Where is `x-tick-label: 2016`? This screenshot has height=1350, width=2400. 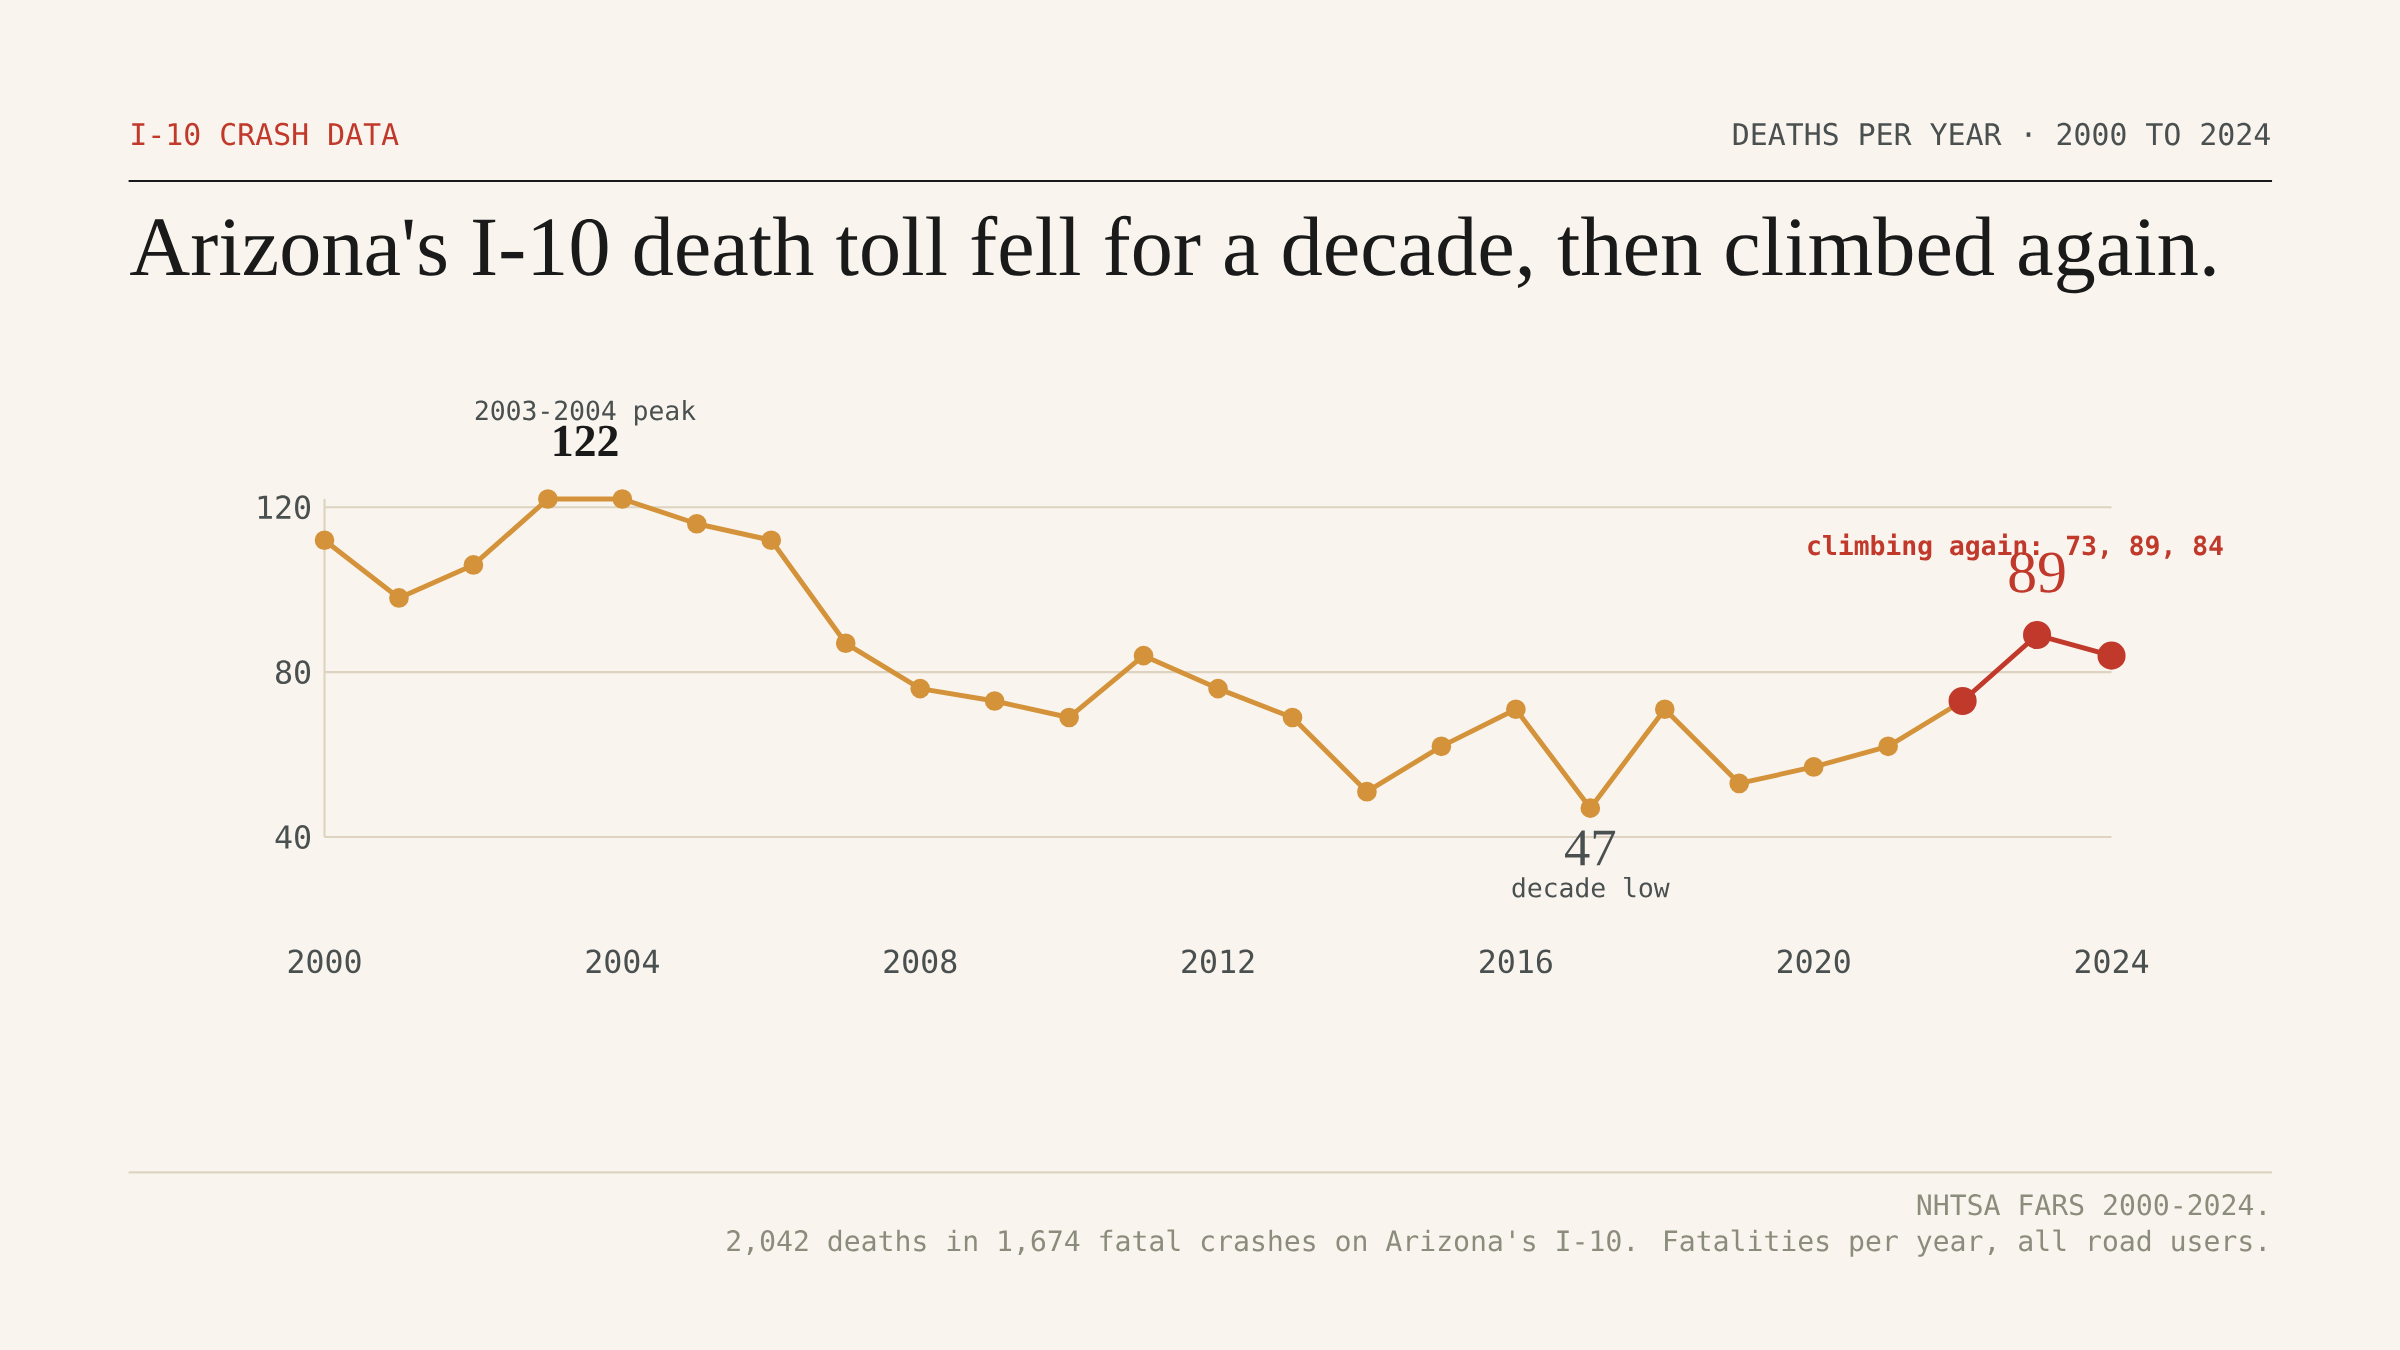
x-tick-label: 2016 is located at coordinates (1516, 961).